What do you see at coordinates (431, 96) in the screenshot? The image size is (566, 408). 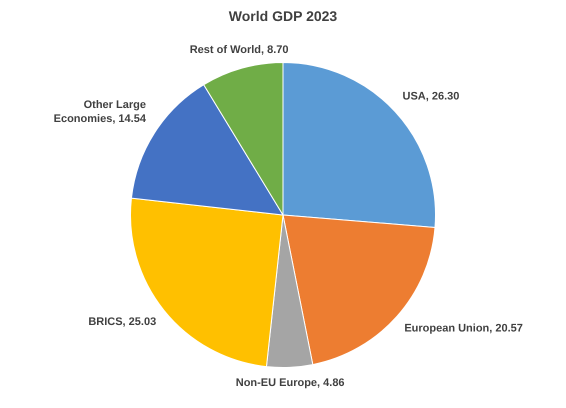 I see `slice-label: USA, 26.30` at bounding box center [431, 96].